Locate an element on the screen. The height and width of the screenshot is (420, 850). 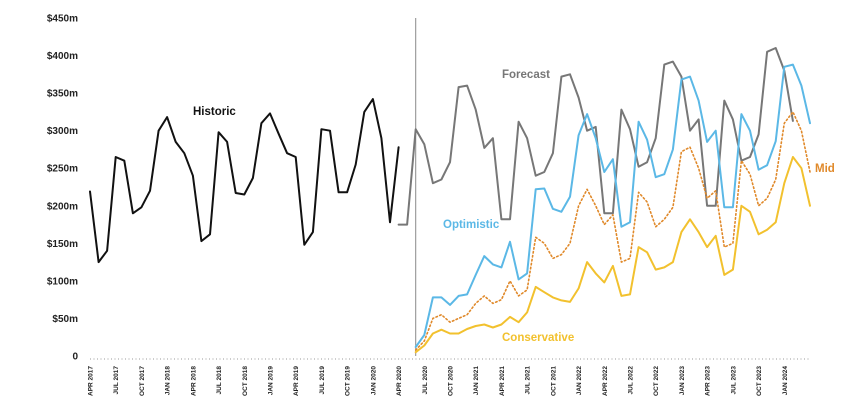
y-tick-label: $50m is located at coordinates (65, 319).